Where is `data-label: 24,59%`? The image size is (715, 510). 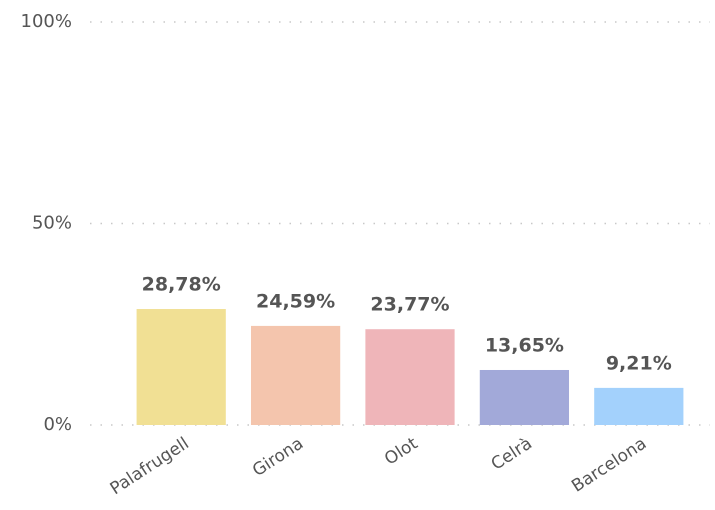
data-label: 24,59% is located at coordinates (295, 301).